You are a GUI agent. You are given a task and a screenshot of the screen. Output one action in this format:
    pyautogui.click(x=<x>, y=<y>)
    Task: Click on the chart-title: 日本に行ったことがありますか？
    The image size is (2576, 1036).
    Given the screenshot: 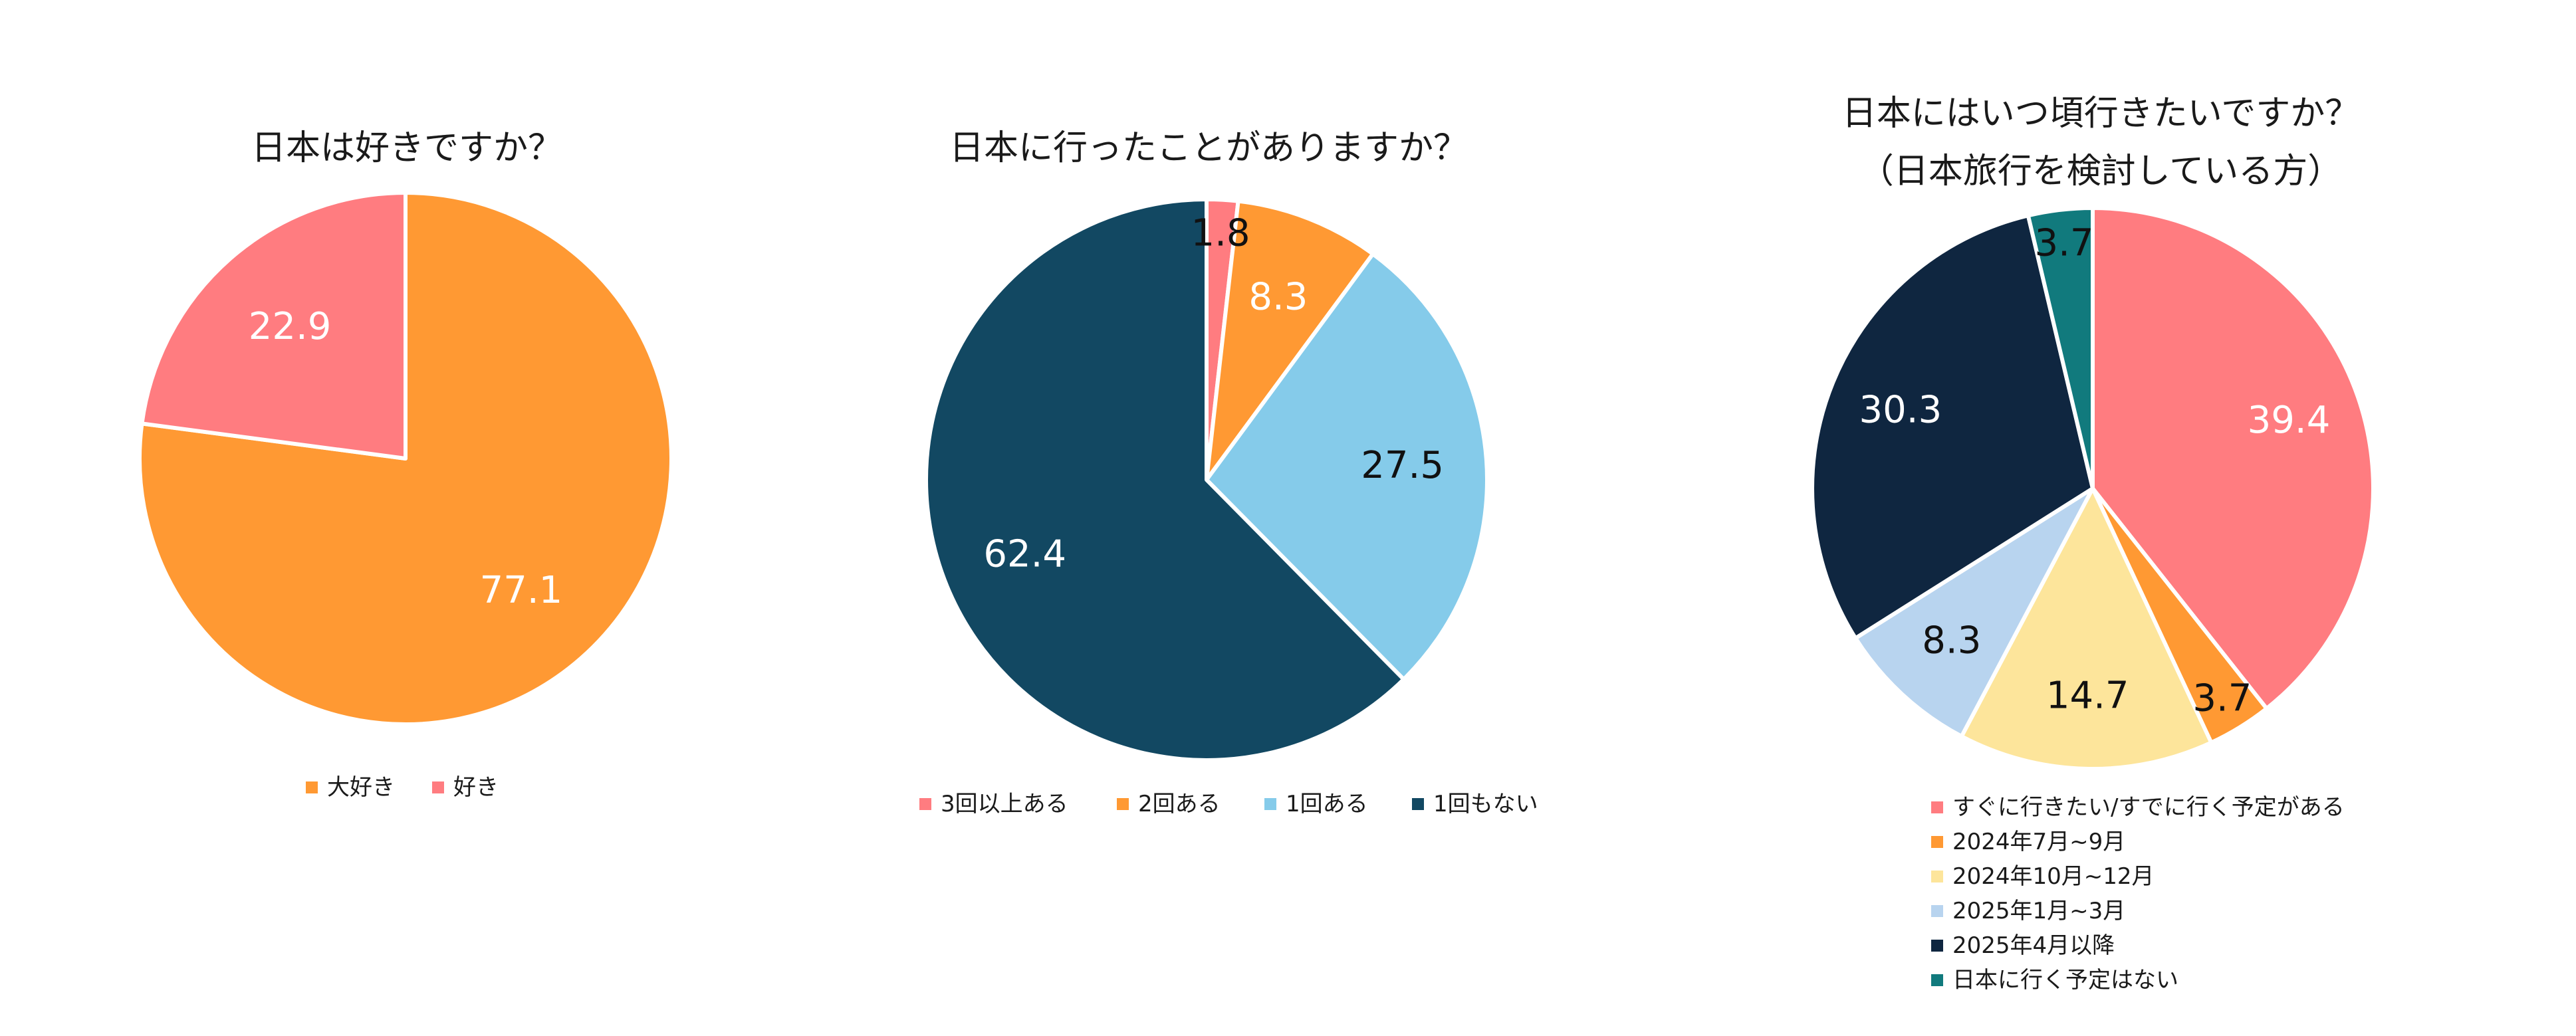 What is the action you would take?
    pyautogui.click(x=1208, y=148)
    